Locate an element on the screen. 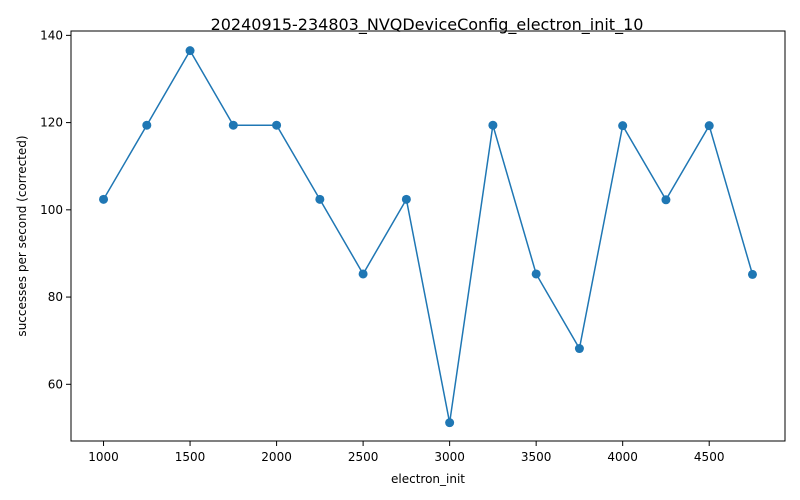 The height and width of the screenshot is (500, 800). y-axis-ticks: 60 80 100 120 140 is located at coordinates (55, 209).